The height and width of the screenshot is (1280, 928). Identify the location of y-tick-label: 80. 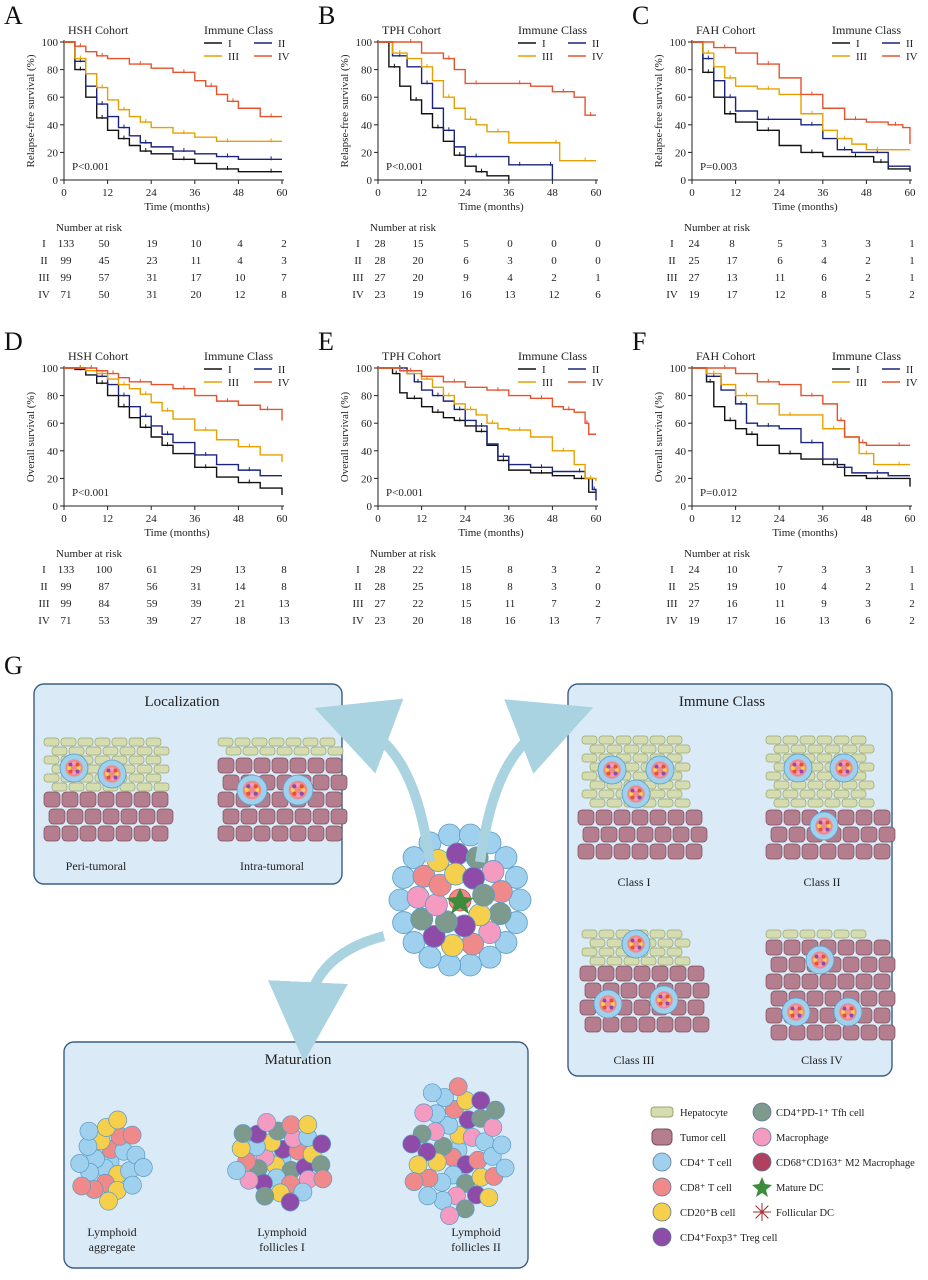
(367, 71).